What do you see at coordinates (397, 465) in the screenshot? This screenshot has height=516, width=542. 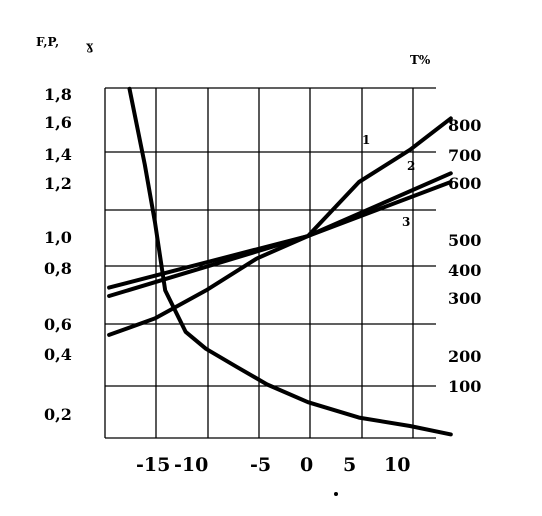 I see `x-tick-label: 10` at bounding box center [397, 465].